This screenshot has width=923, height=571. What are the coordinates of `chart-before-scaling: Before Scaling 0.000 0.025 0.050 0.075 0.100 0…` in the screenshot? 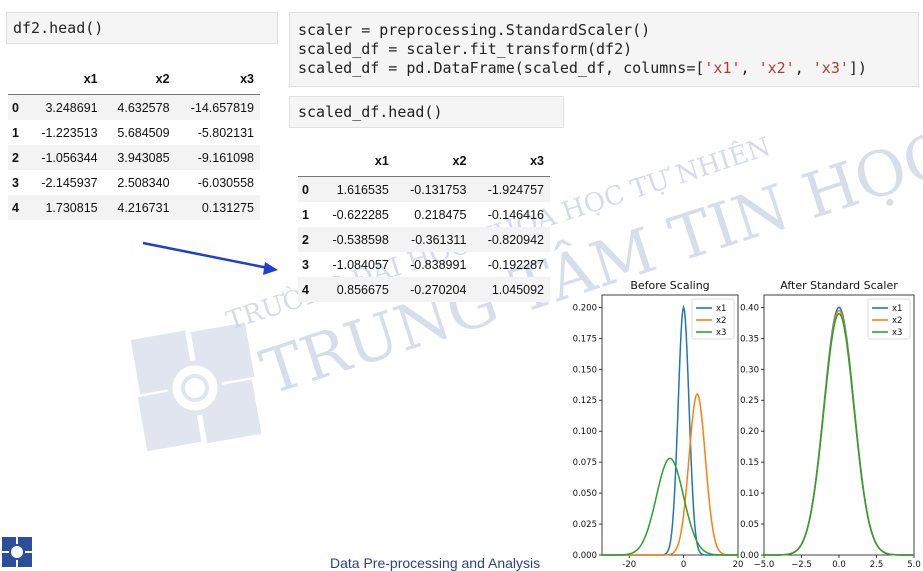 It's located at (658, 424).